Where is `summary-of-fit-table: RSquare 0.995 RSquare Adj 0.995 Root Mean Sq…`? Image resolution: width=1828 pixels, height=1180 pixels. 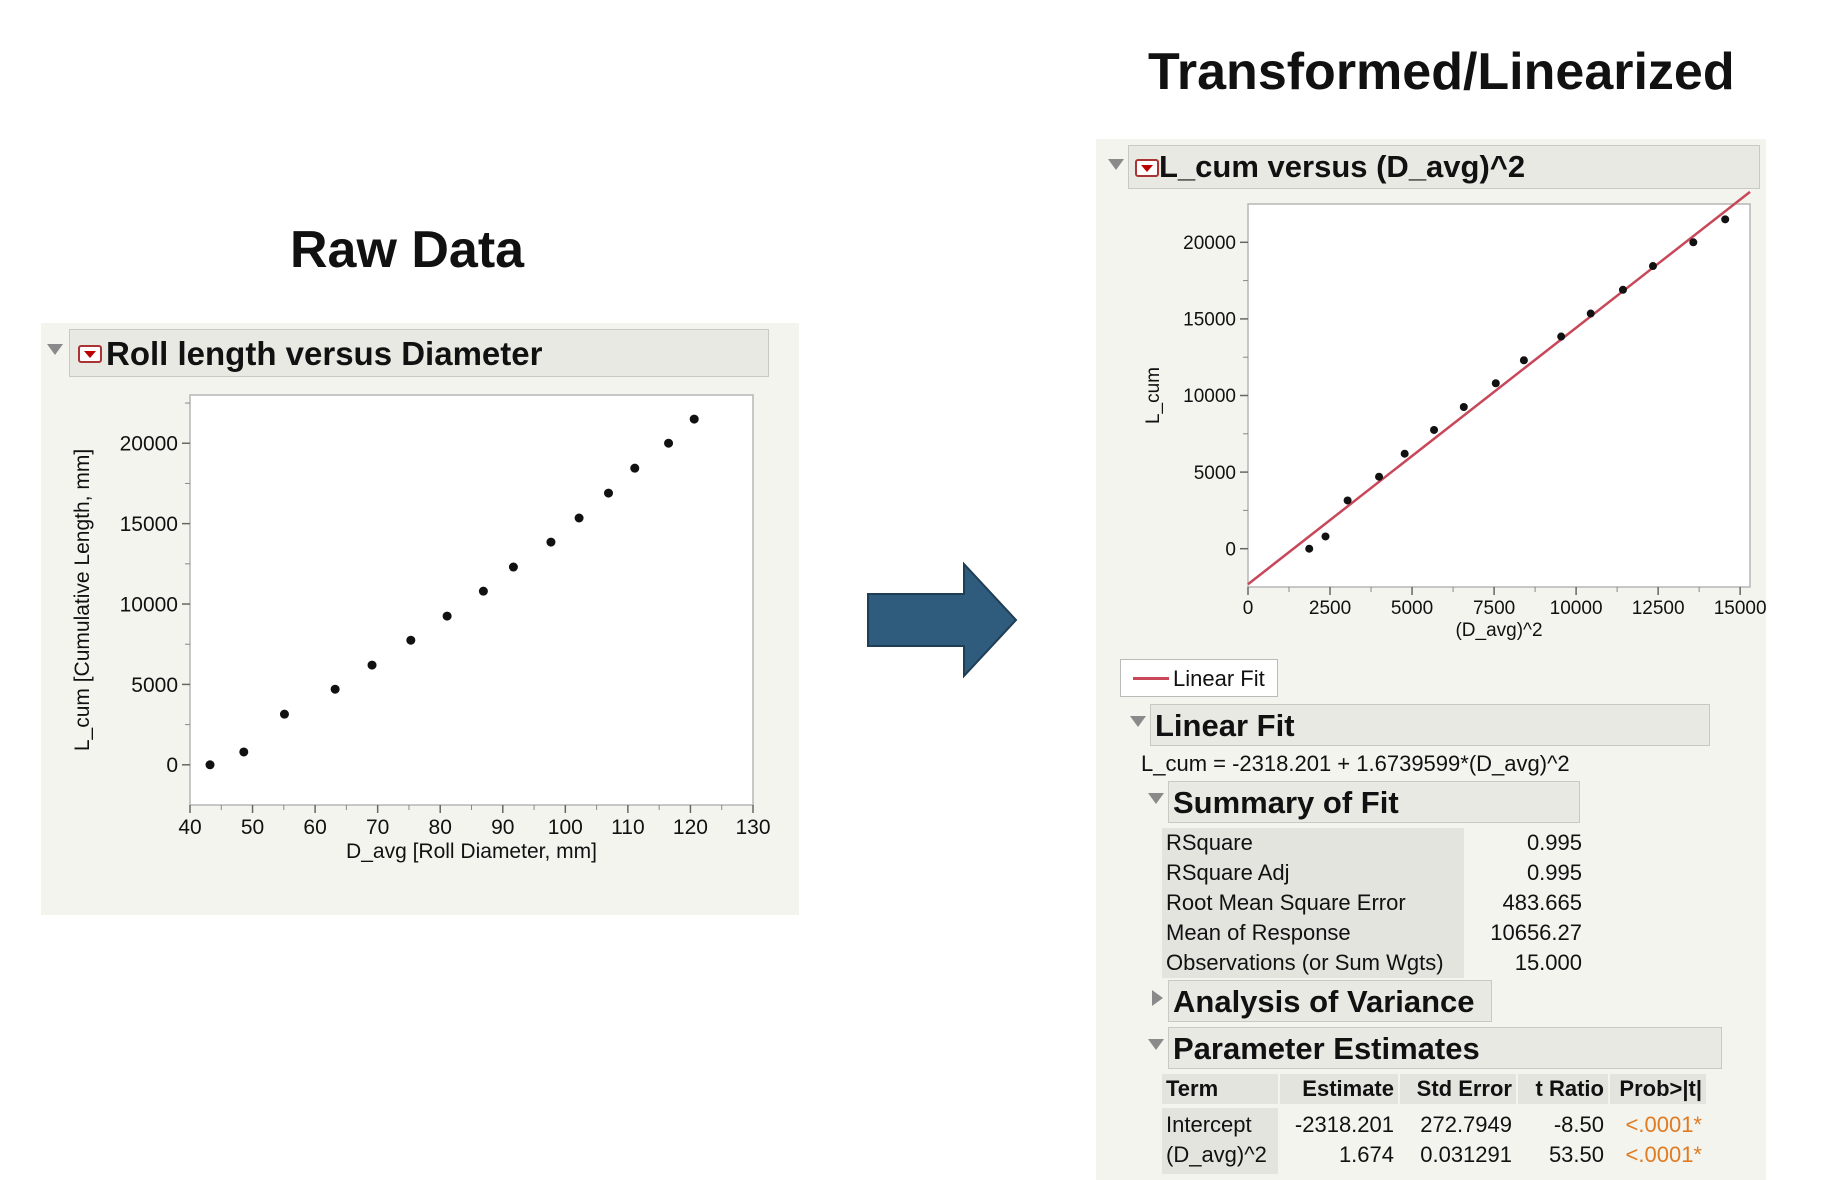 summary-of-fit-table: RSquare 0.995 RSquare Adj 0.995 Root Mean Sq… is located at coordinates (1374, 904).